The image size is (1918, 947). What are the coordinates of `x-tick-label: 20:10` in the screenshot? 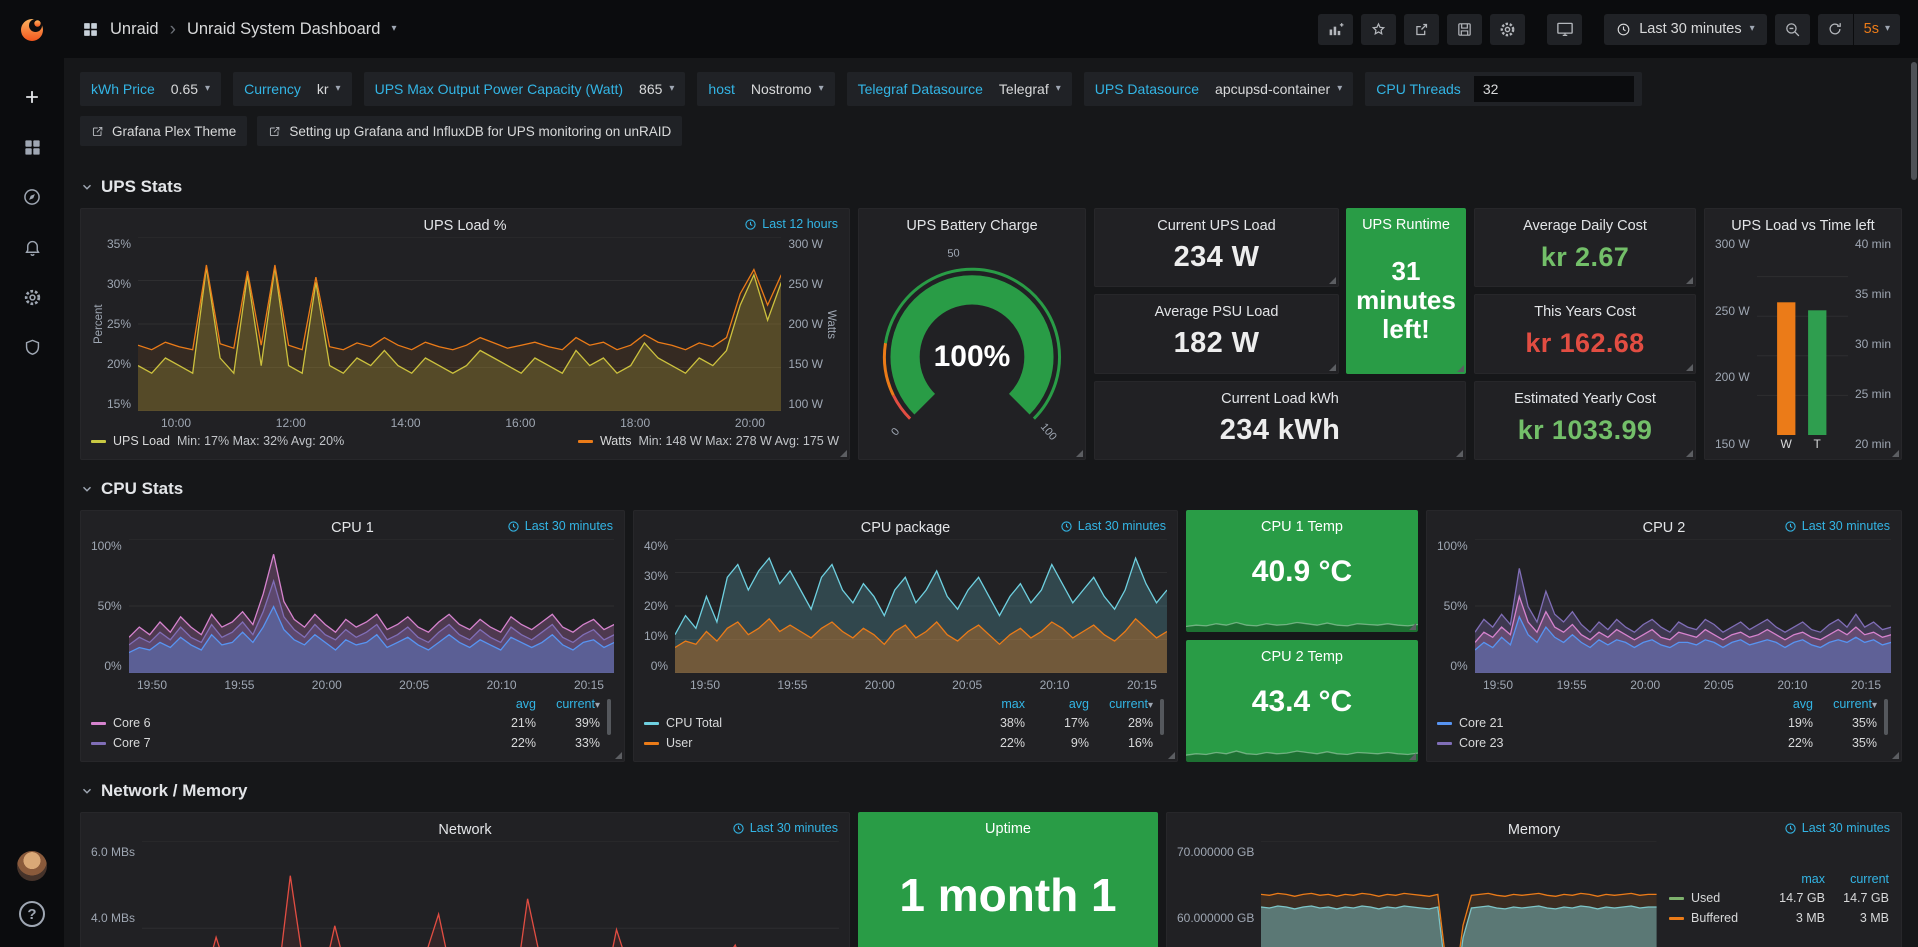 It's located at (501, 685).